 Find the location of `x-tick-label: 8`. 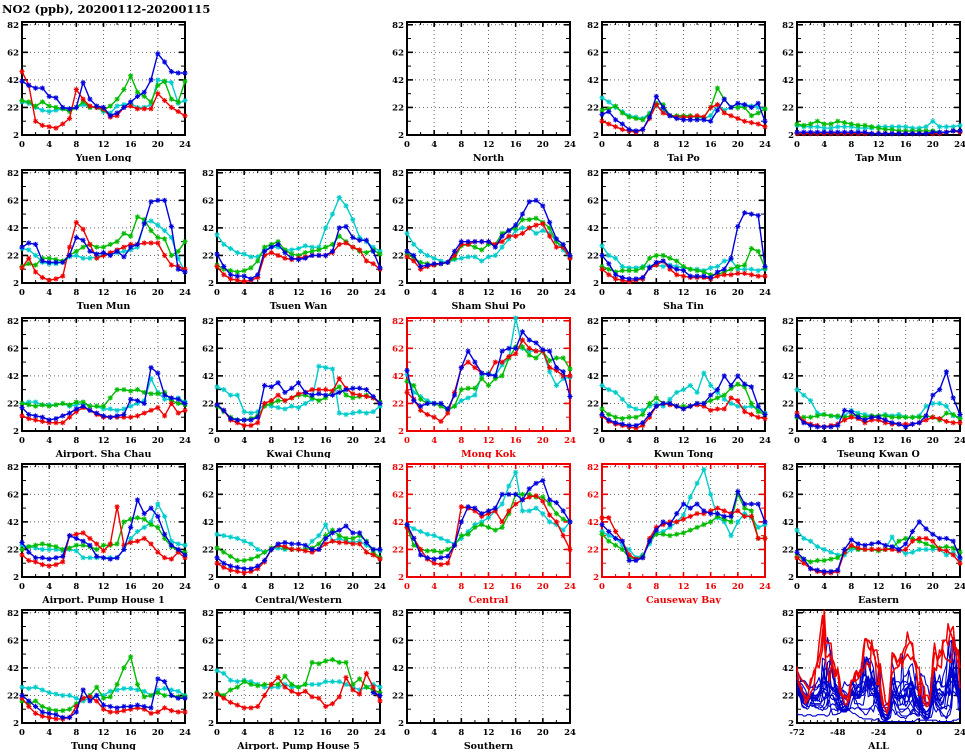

x-tick-label: 8 is located at coordinates (461, 733).